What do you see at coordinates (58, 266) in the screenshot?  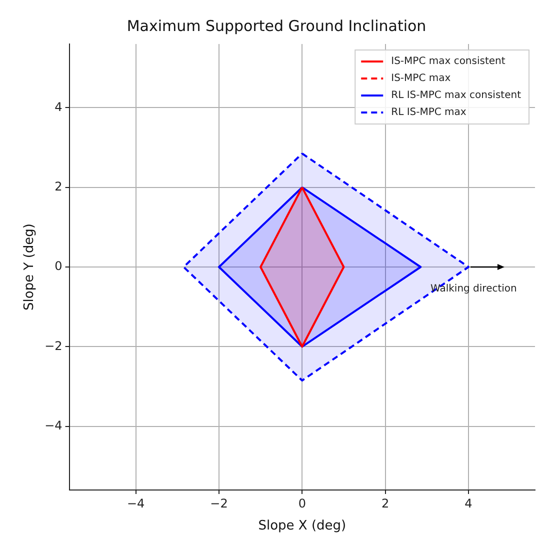 I see `y-tick-label: 0` at bounding box center [58, 266].